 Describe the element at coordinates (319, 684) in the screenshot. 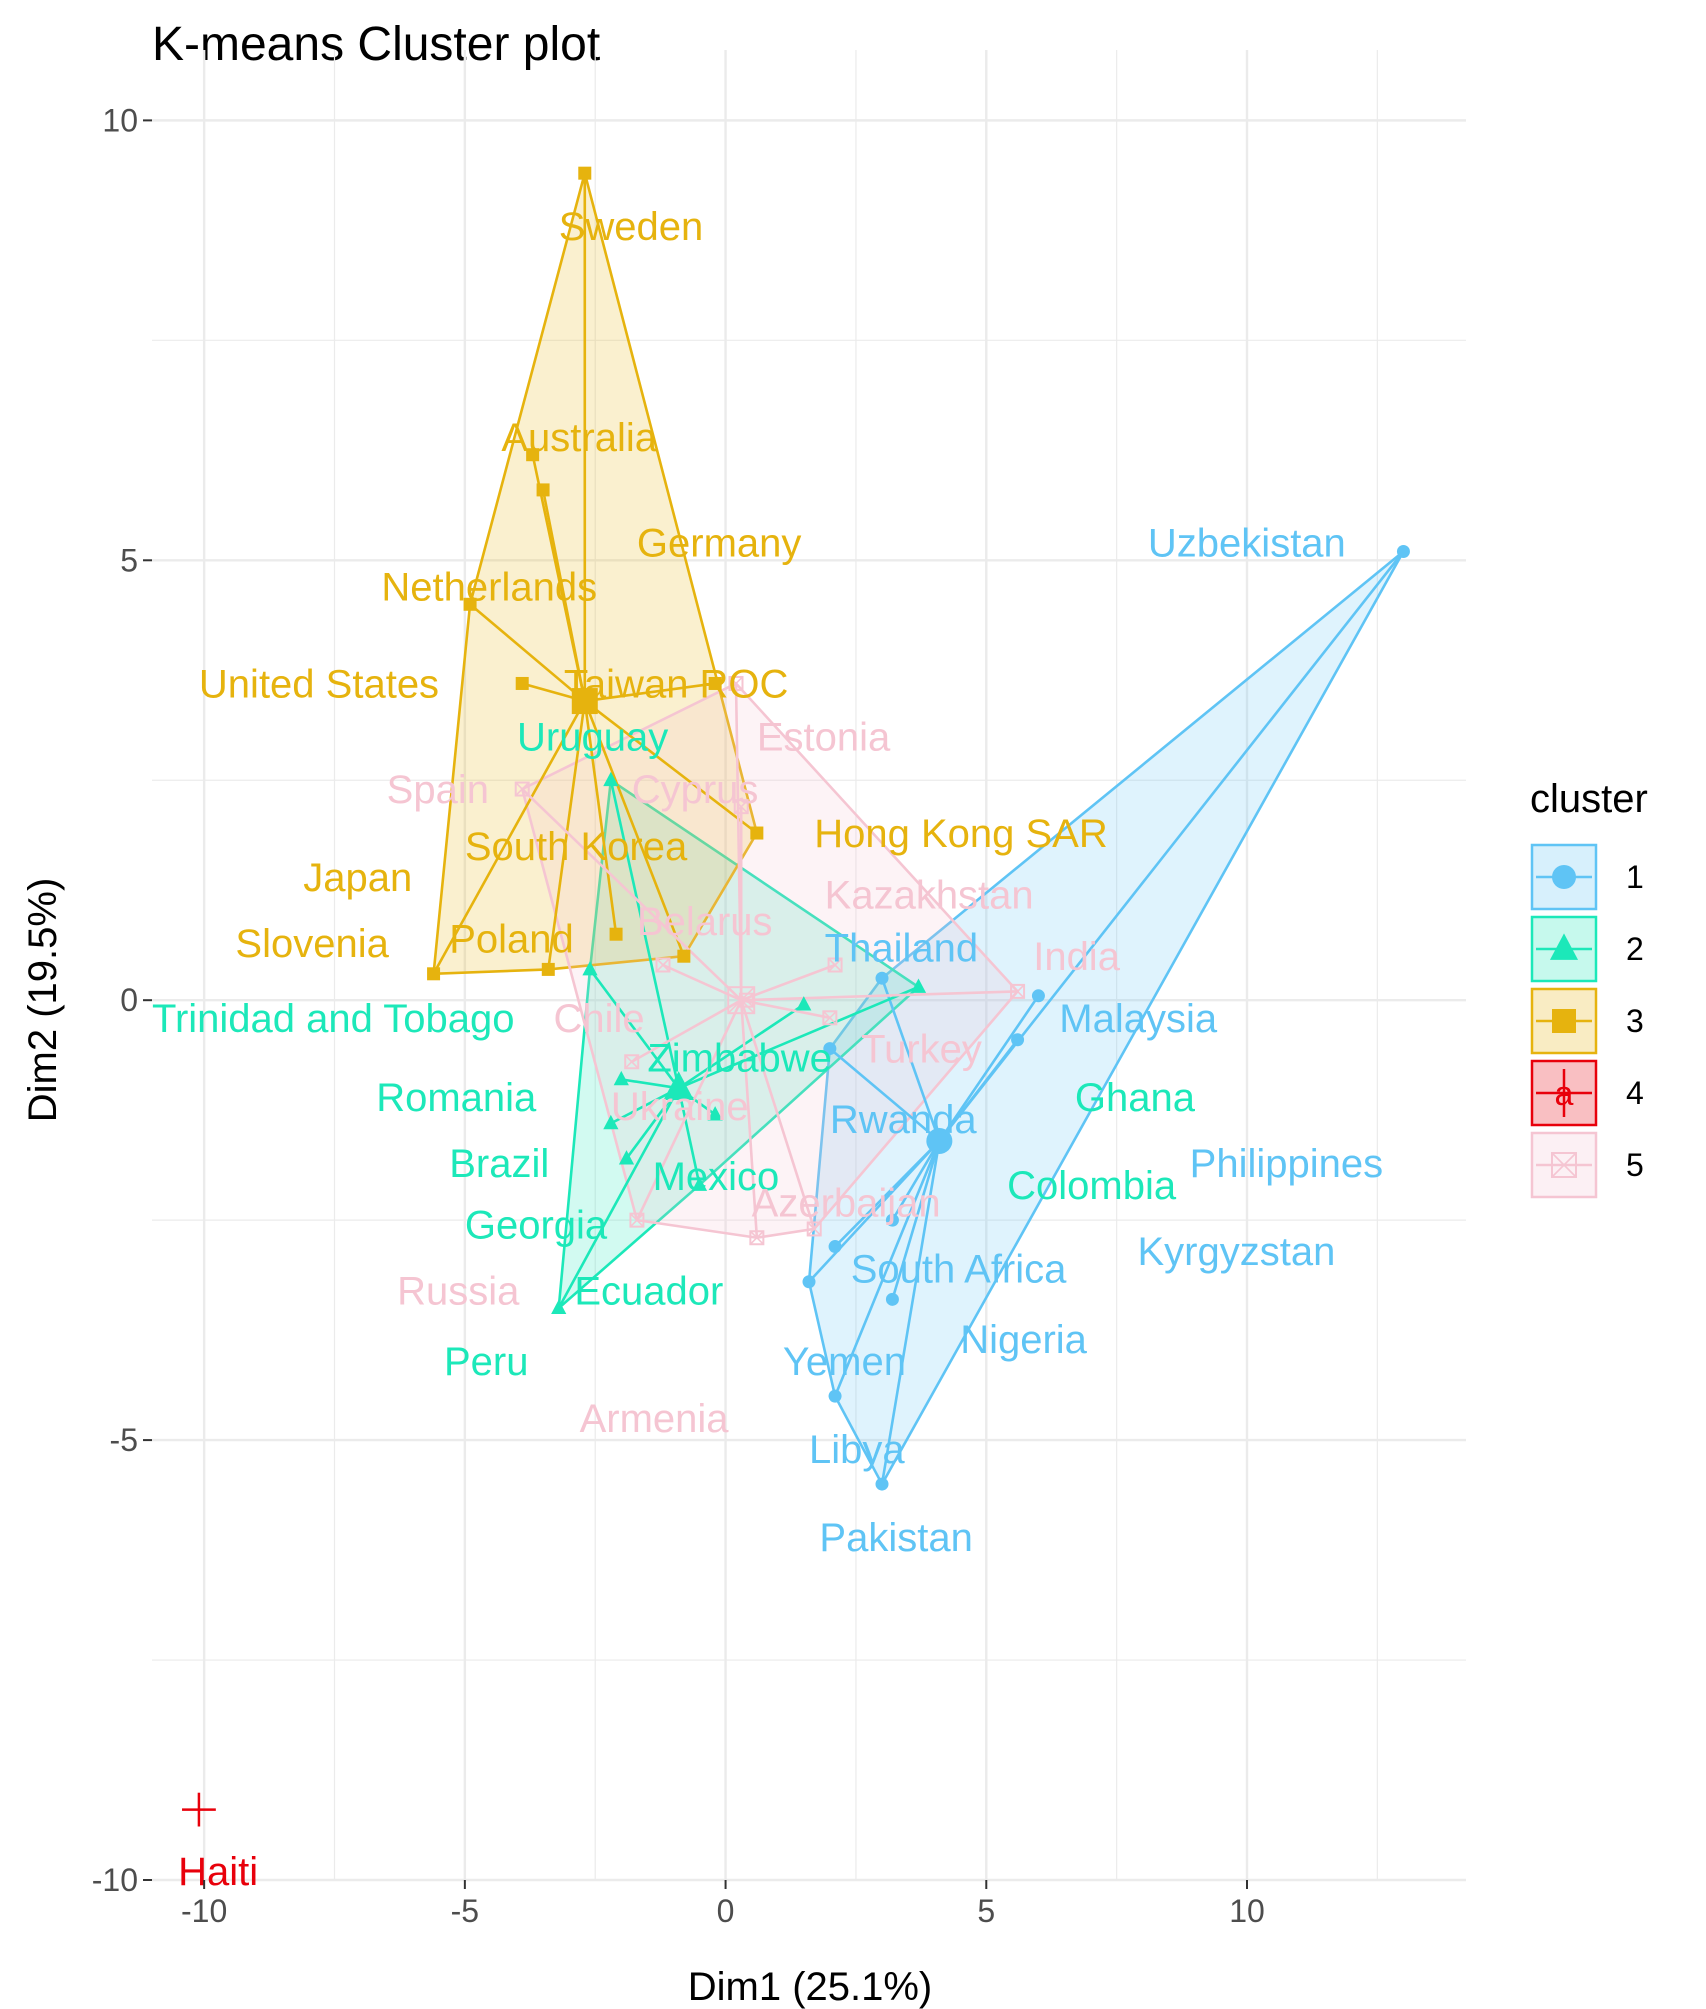

I see `label-united-states: United States` at that location.